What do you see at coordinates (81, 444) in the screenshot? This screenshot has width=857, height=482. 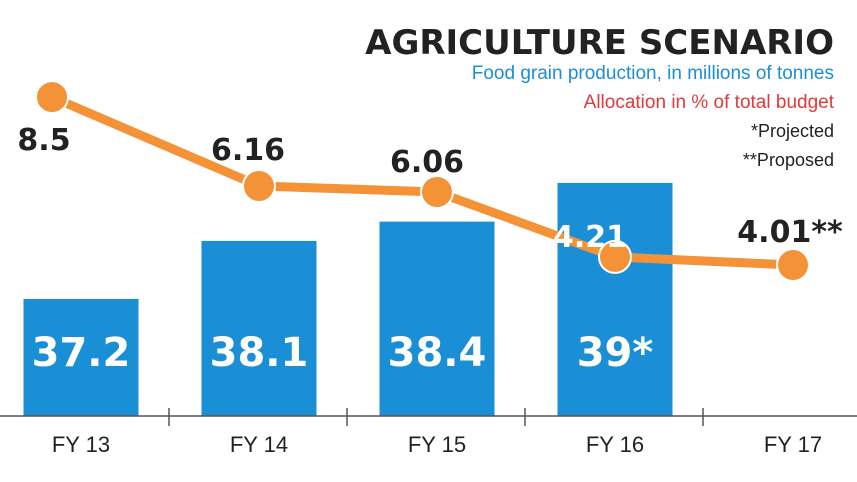 I see `x-tick-label: FY 13` at bounding box center [81, 444].